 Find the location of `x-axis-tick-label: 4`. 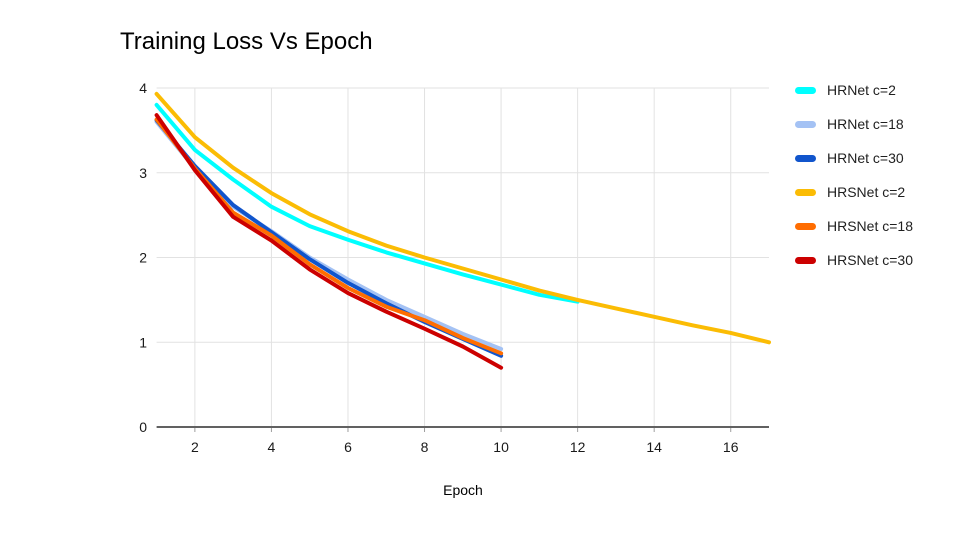

x-axis-tick-label: 4 is located at coordinates (272, 447).